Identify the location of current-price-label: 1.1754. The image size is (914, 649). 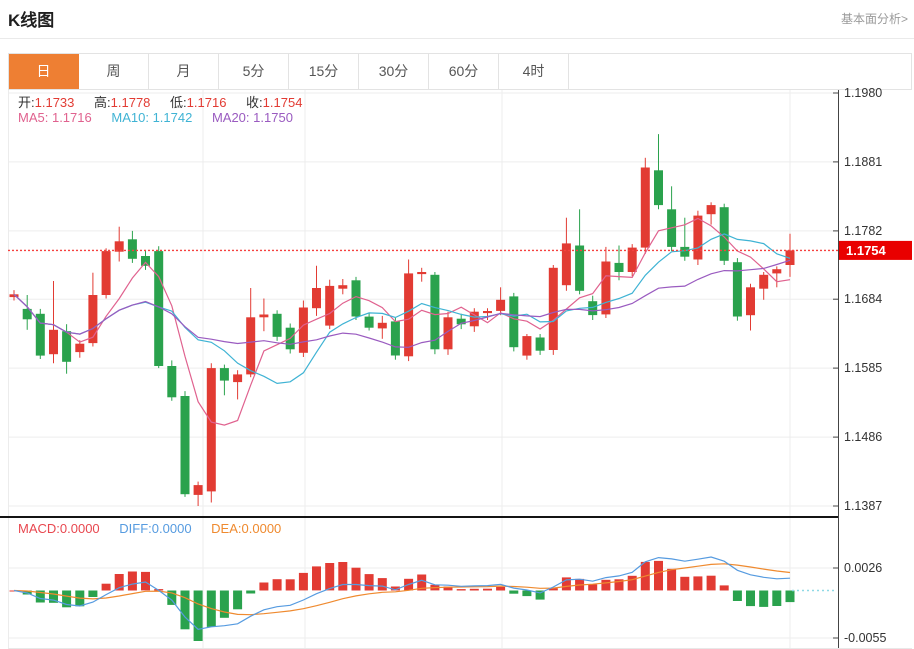
(866, 250).